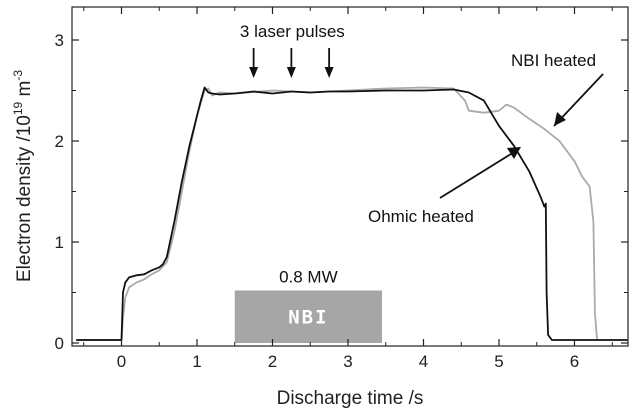 The height and width of the screenshot is (413, 636). I want to click on nbi-power-label: 0.8 MW, so click(308, 276).